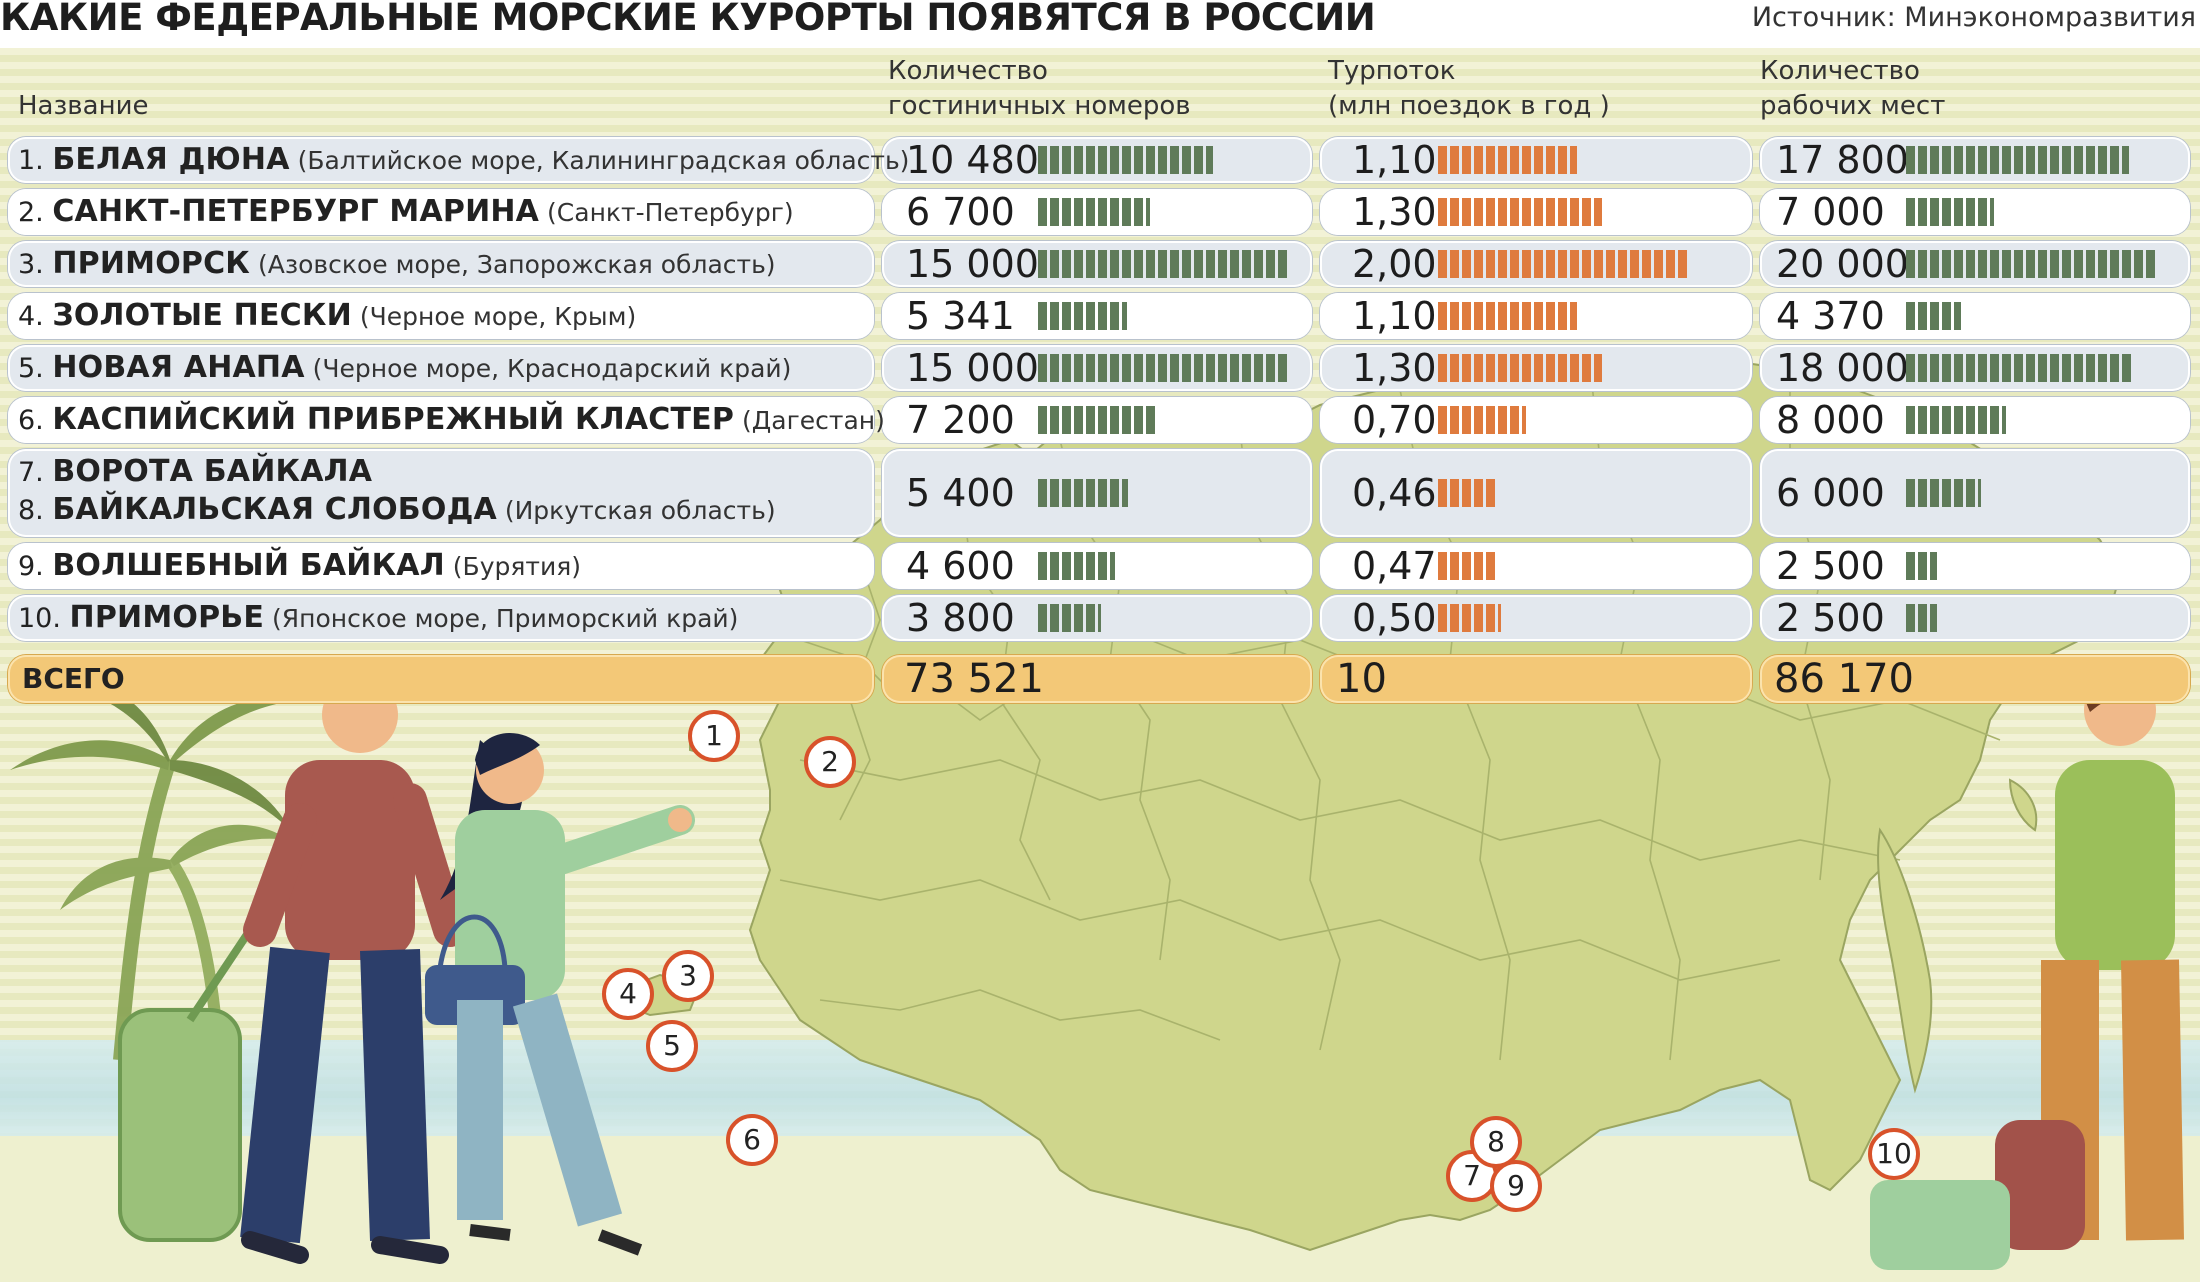  Describe the element at coordinates (968, 71) in the screenshot. I see `column-header-rooms-line1: Количество` at that location.